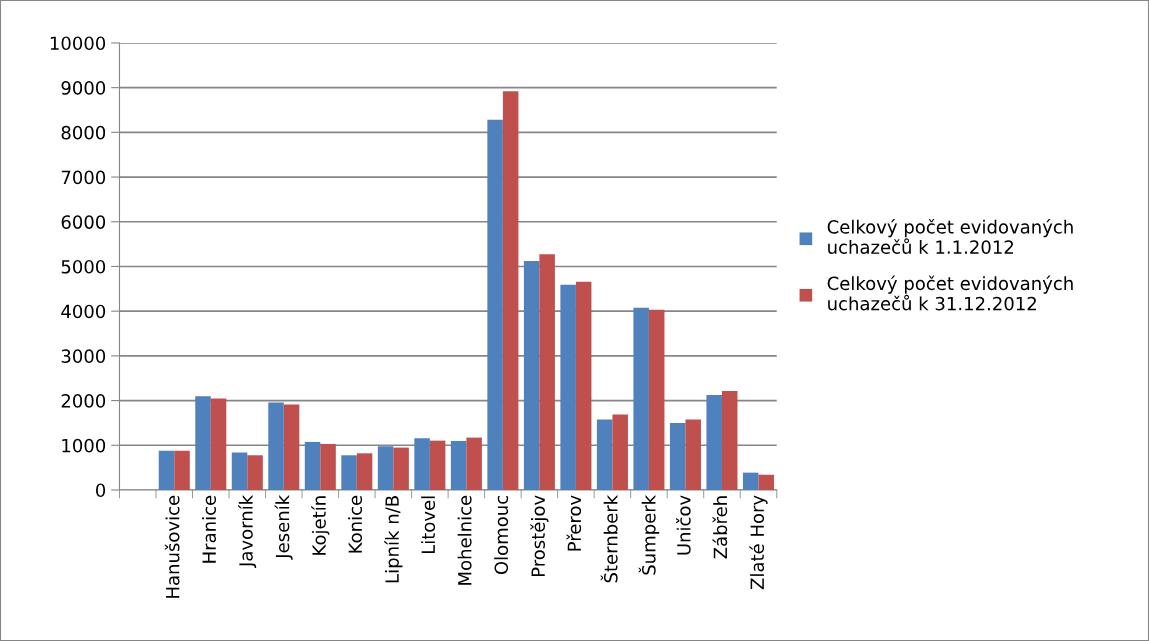 Image resolution: width=1149 pixels, height=641 pixels. Describe the element at coordinates (83, 177) in the screenshot. I see `y-tick-label: 7000` at that location.